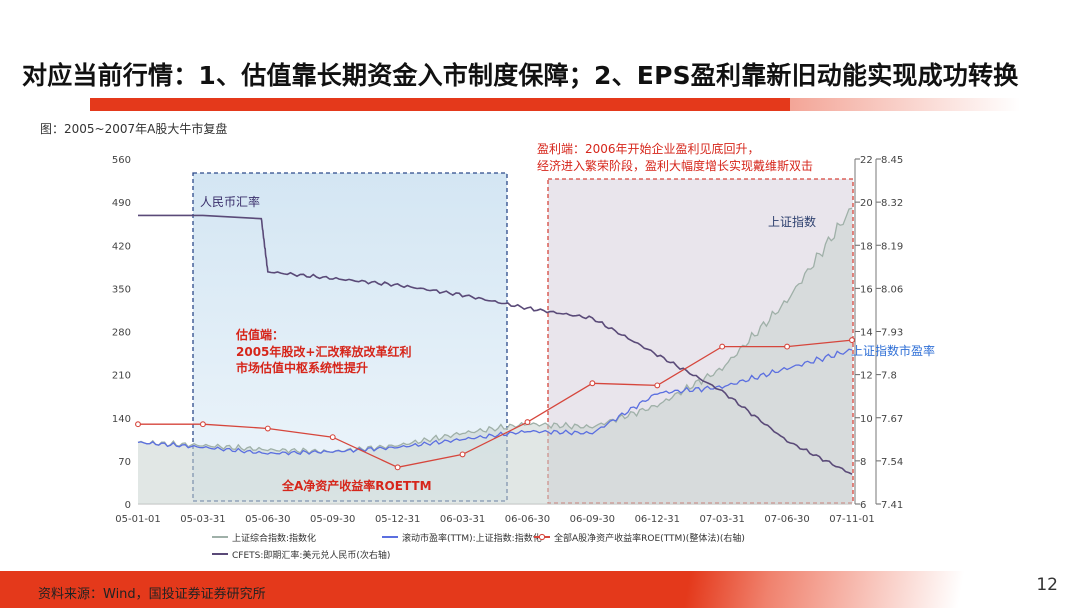  I want to click on left-axis-tick-label: 0, so click(128, 505).